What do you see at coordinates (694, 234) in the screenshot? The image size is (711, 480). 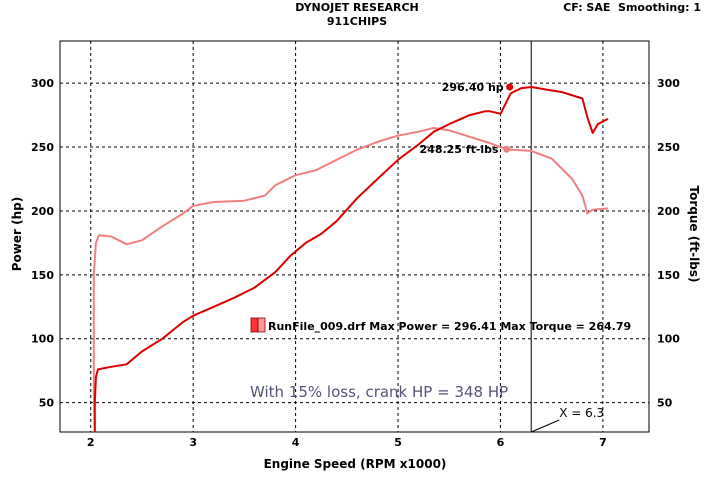 I see `y-axis-right-label: Torque (ft-lbs)` at bounding box center [694, 234].